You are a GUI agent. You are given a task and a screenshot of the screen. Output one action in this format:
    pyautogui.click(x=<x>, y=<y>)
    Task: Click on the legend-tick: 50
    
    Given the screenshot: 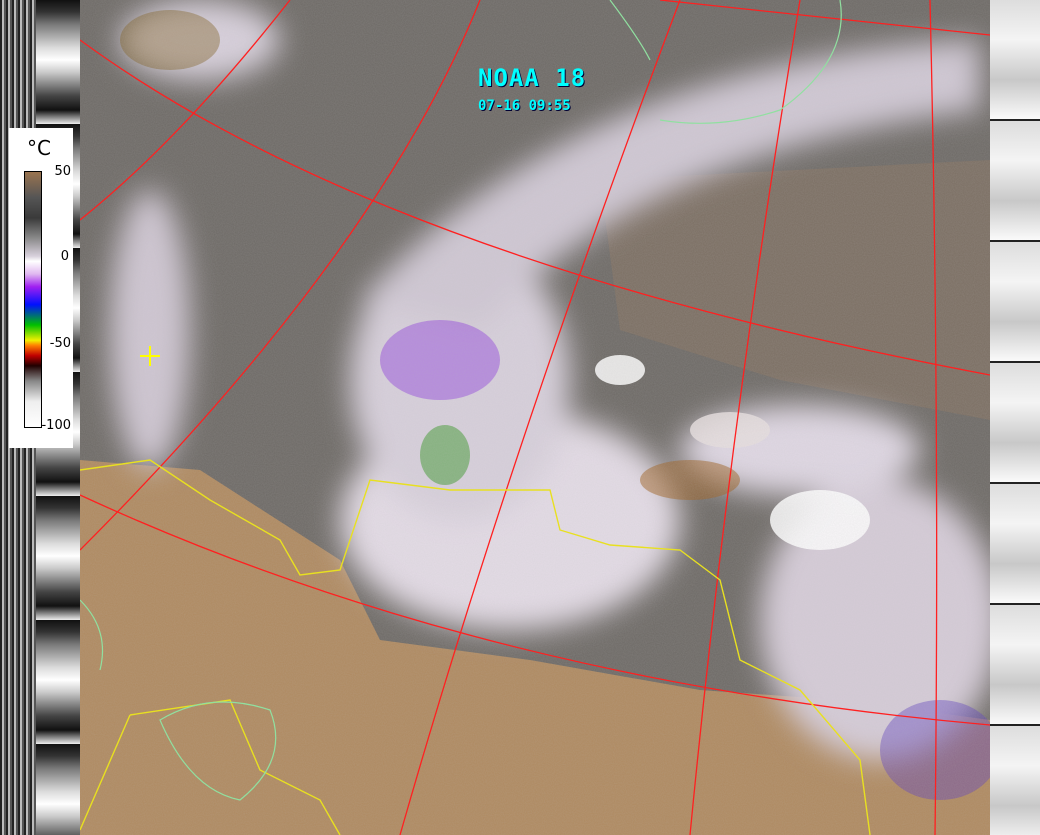 What is the action you would take?
    pyautogui.click(x=62, y=171)
    